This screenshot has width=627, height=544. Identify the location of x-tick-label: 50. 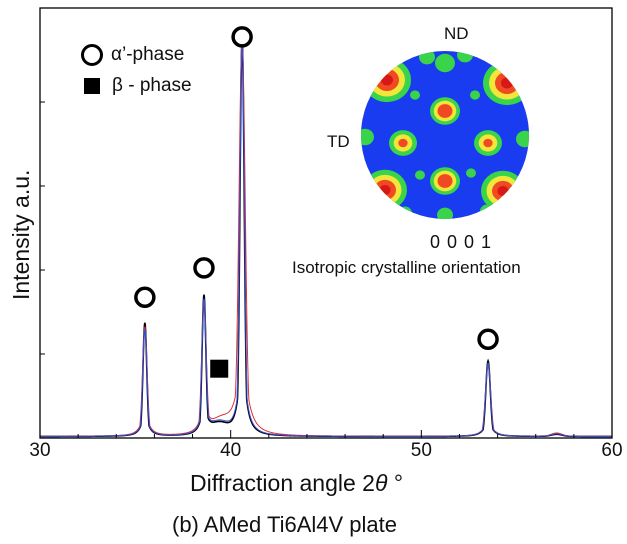
(421, 450).